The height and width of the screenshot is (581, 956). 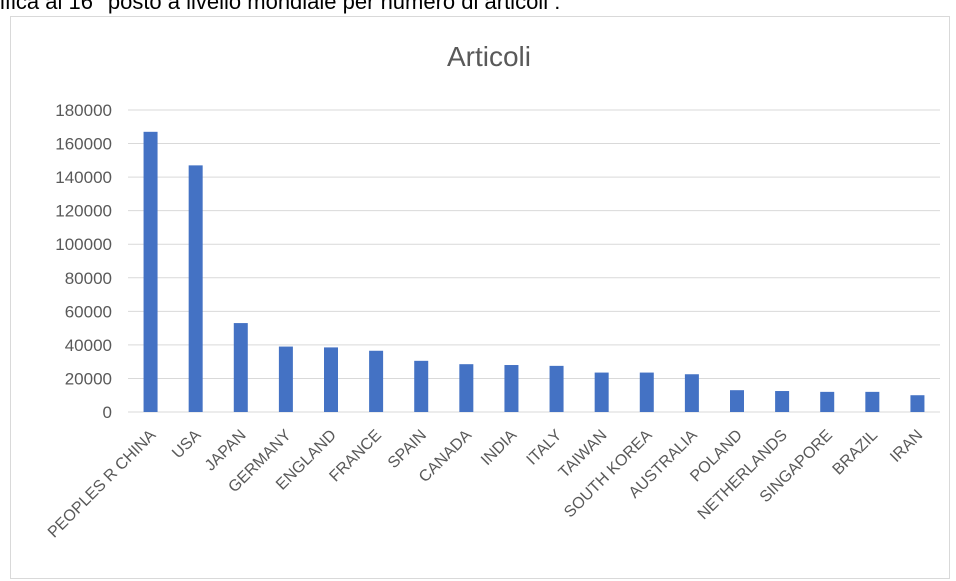 I want to click on y-tick-label: 60000, so click(x=88, y=311).